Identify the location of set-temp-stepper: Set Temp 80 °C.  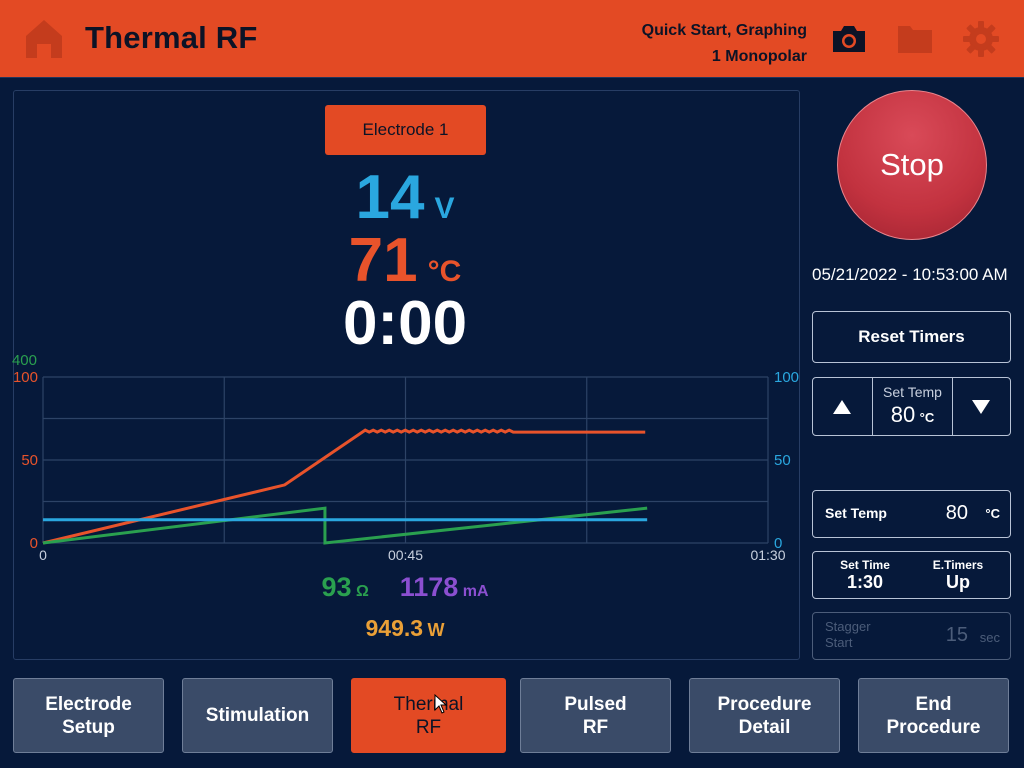
(911, 406).